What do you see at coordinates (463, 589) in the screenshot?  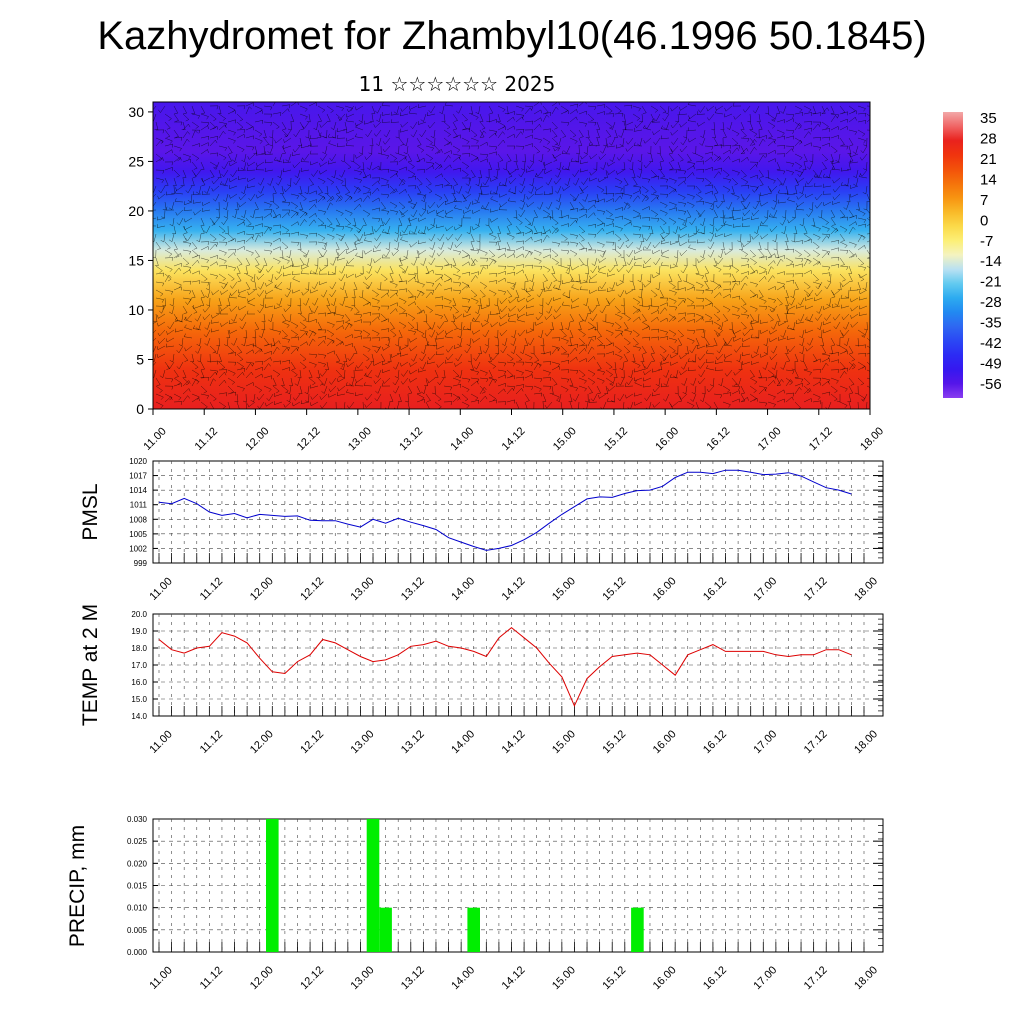 I see `pressure-x-tick-label-6: 14.00` at bounding box center [463, 589].